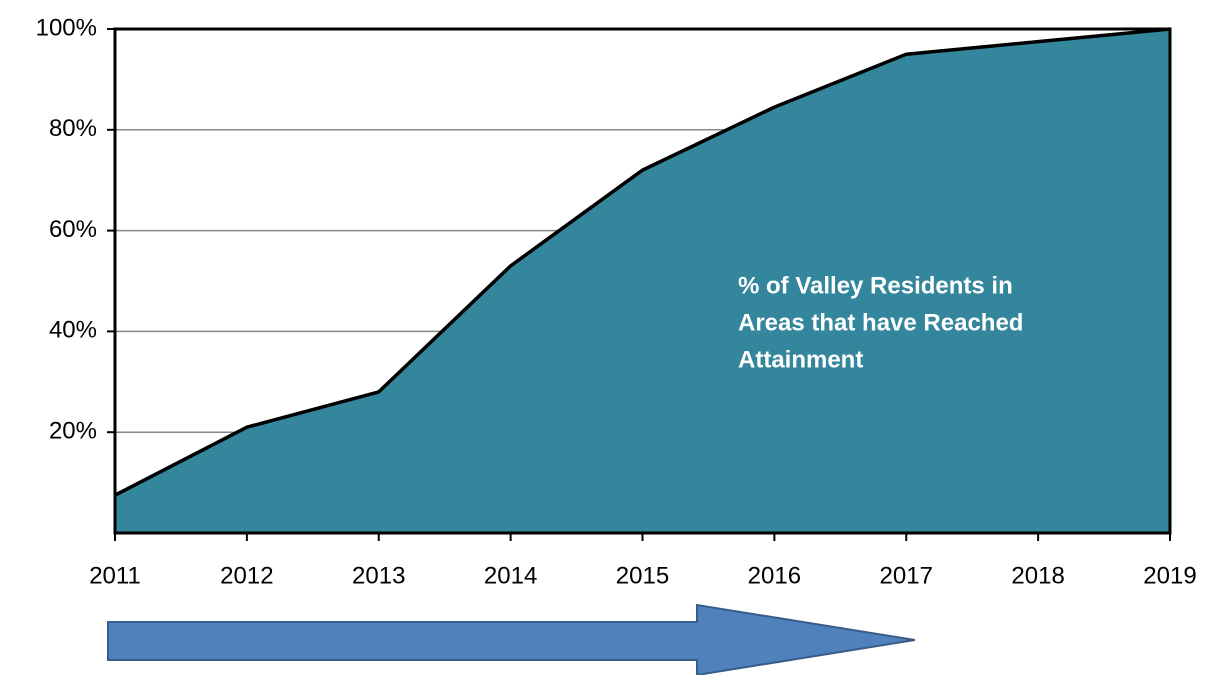 The width and height of the screenshot is (1211, 675). What do you see at coordinates (246, 575) in the screenshot?
I see `x-tick-label: 2012` at bounding box center [246, 575].